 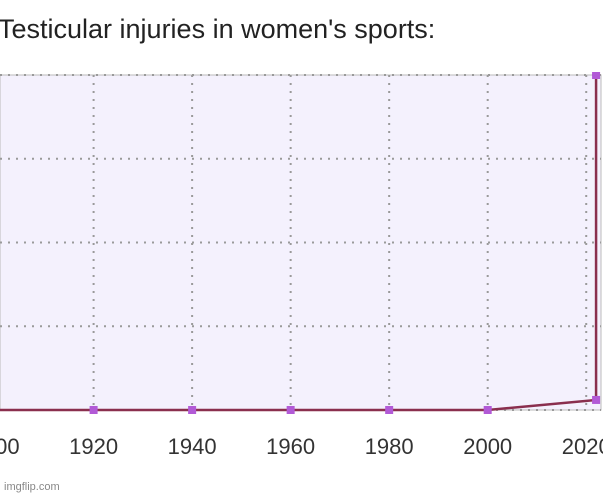 I want to click on x-tick-label: 1900, so click(x=10, y=446).